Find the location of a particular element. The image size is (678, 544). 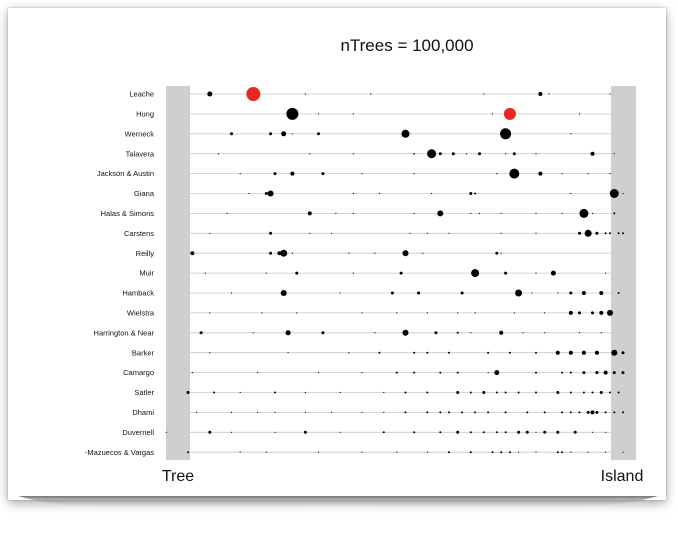

row-hung: Hung is located at coordinates (373, 113).